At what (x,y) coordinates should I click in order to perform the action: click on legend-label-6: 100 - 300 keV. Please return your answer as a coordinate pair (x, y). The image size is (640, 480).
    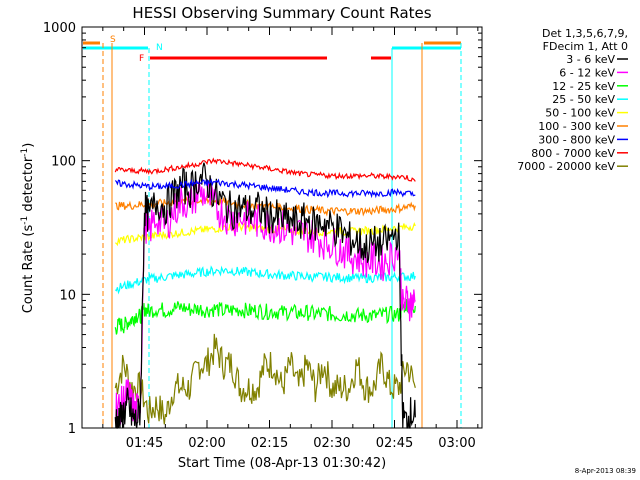
    Looking at the image, I should click on (576, 126).